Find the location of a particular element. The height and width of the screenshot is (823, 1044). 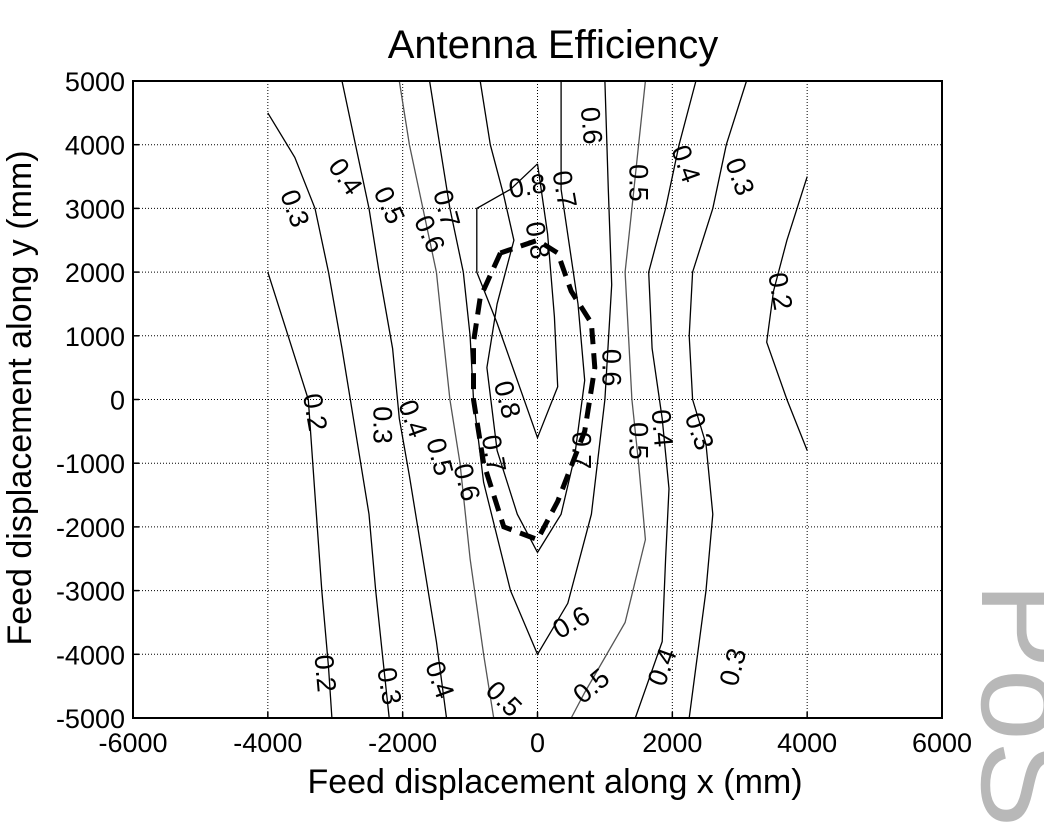

chart-title: Antenna Efficiency is located at coordinates (553, 45).